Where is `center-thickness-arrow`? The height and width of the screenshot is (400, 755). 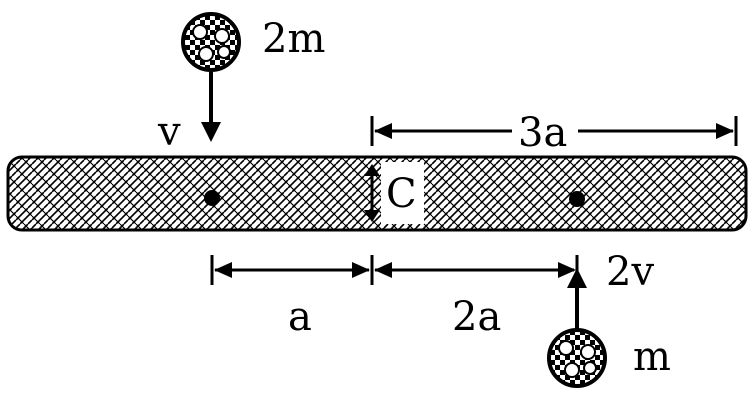
center-thickness-arrow is located at coordinates (372, 193).